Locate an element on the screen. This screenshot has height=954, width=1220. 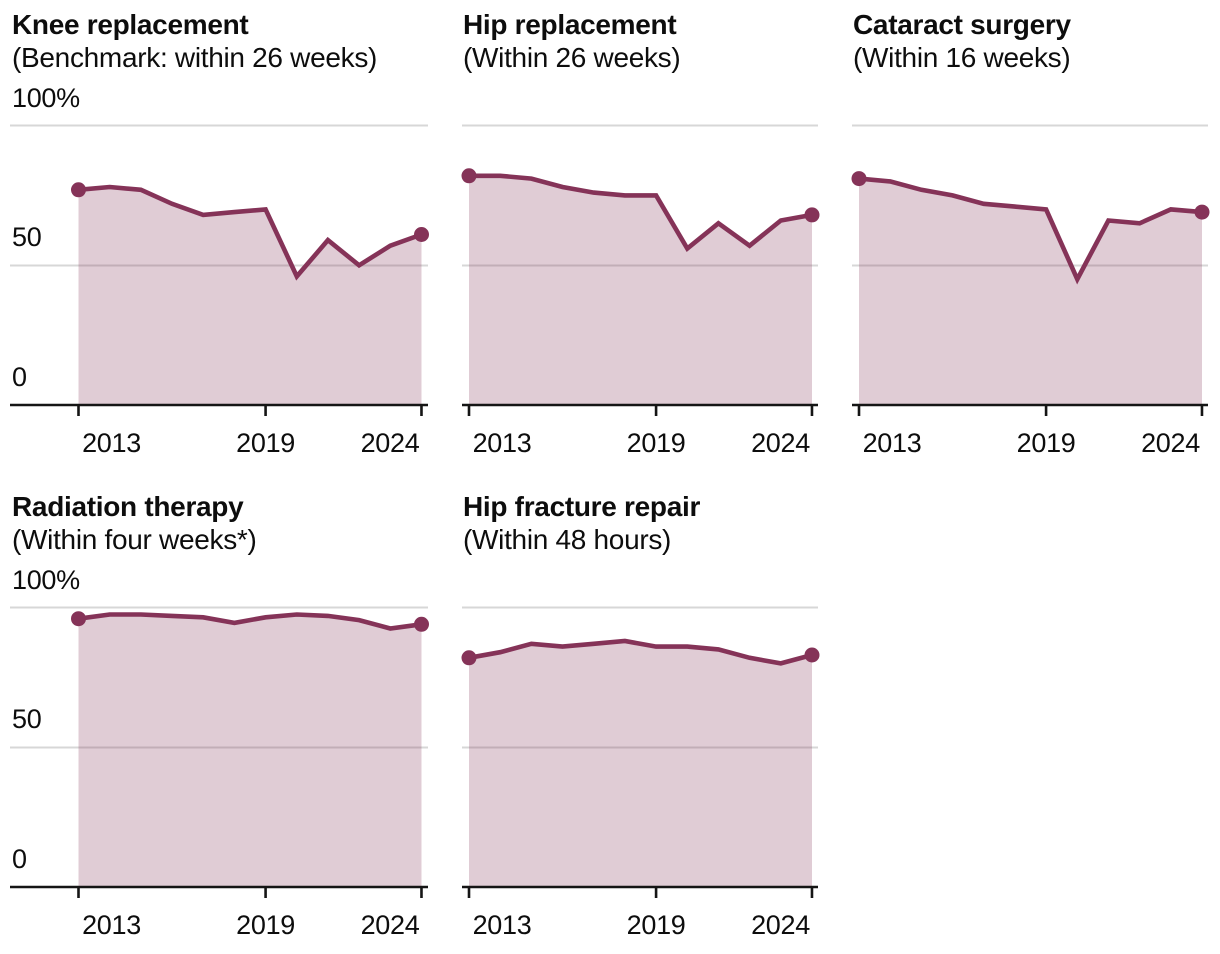
chart-subtitle: (Within four weeks*) is located at coordinates (134, 539).